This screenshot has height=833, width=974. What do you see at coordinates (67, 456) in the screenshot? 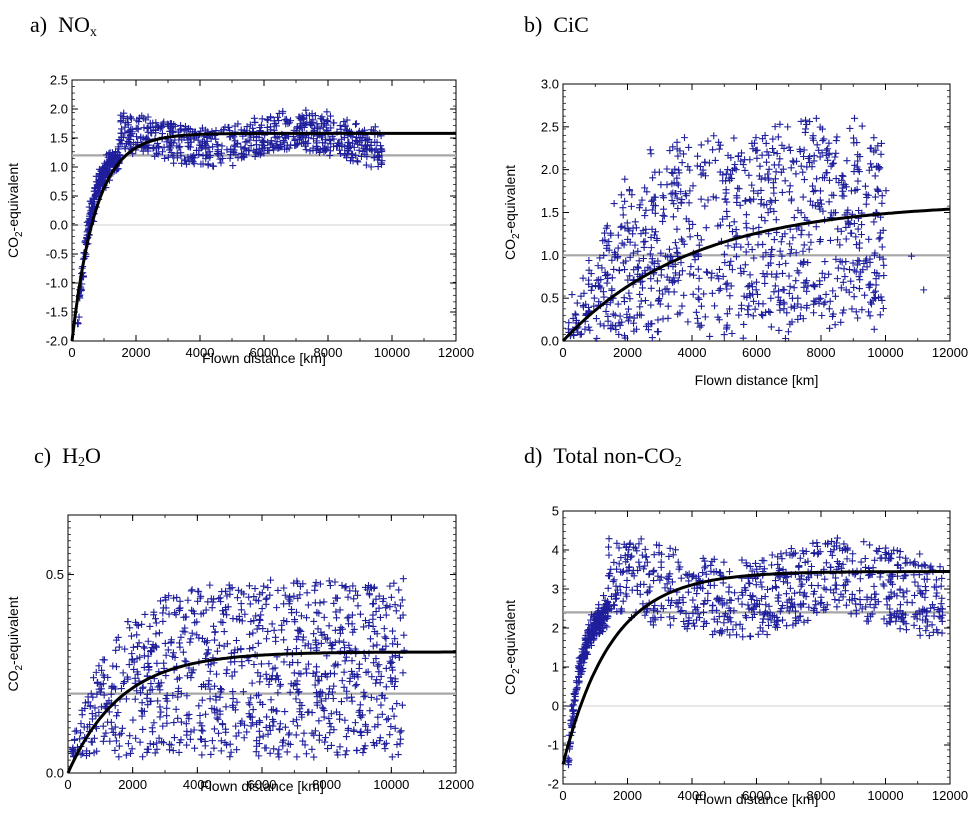
I see `panel-c-title: c) H2O` at bounding box center [67, 456].